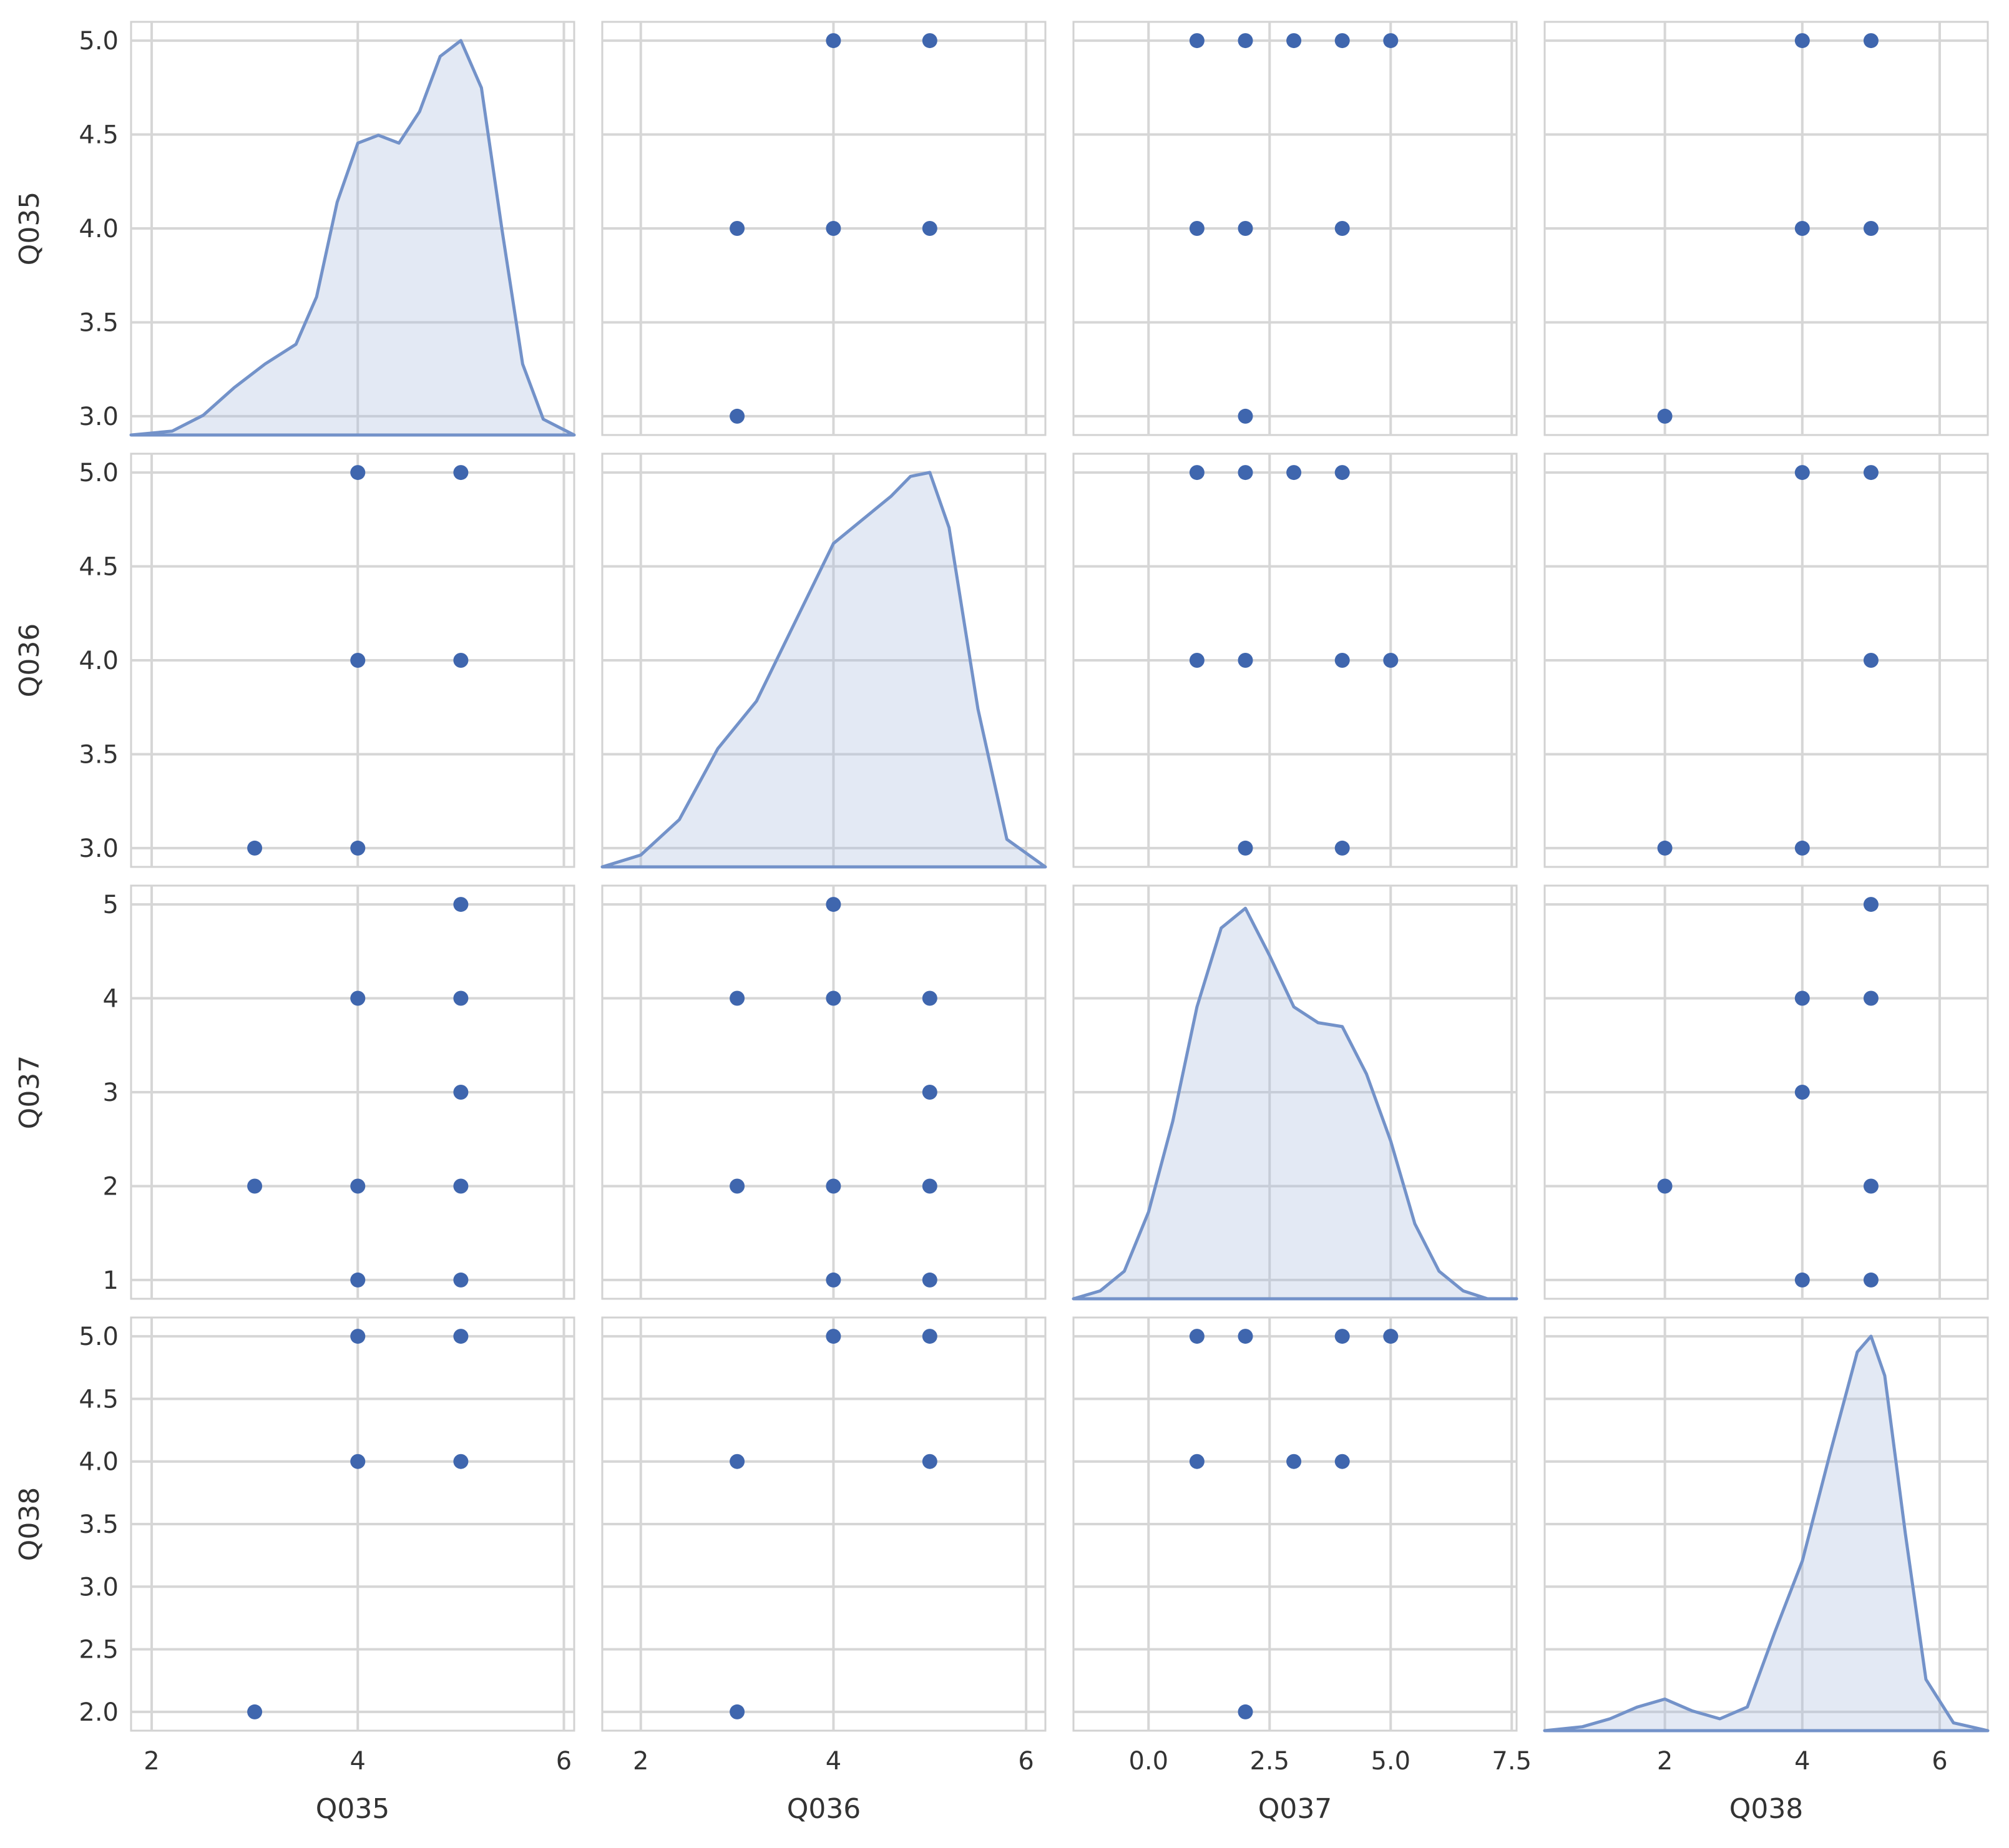  I want to click on y-tick-label: 4, so click(111, 1000).